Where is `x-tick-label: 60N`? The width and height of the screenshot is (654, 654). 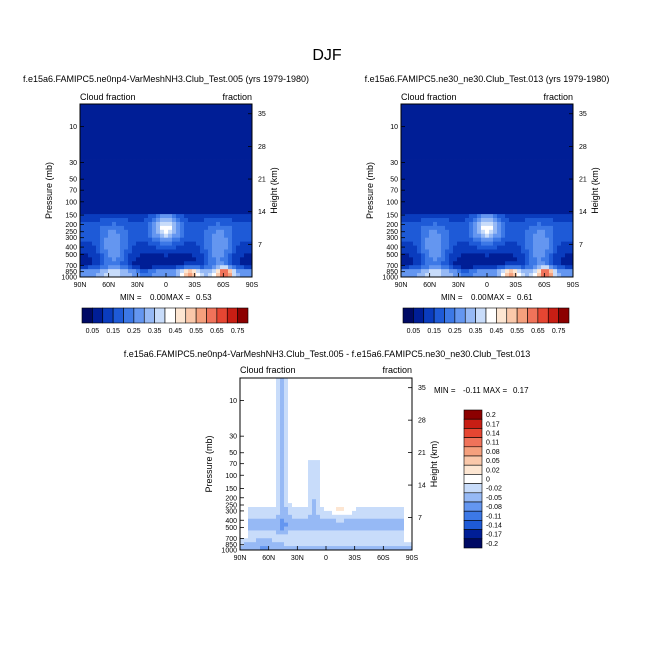 x-tick-label: 60N is located at coordinates (429, 285).